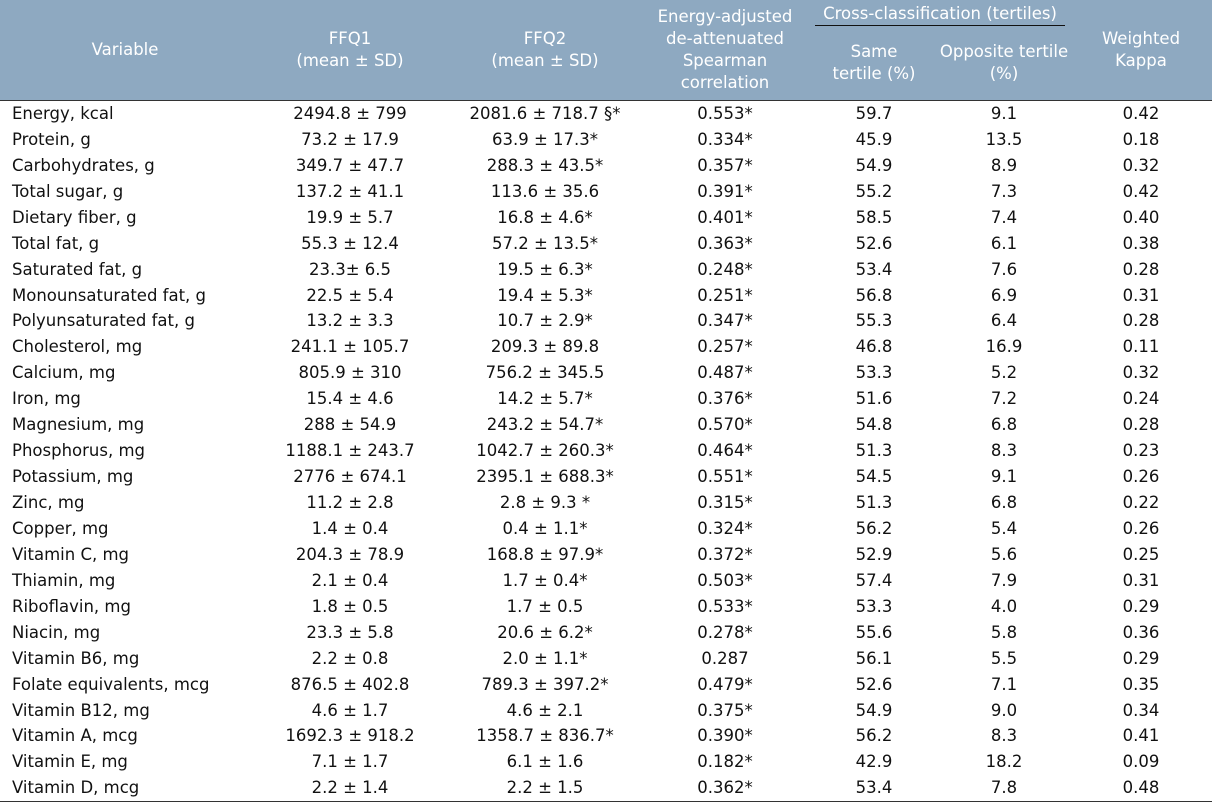 The image size is (1212, 806). I want to click on cell-correlation: 0.315*, so click(725, 503).